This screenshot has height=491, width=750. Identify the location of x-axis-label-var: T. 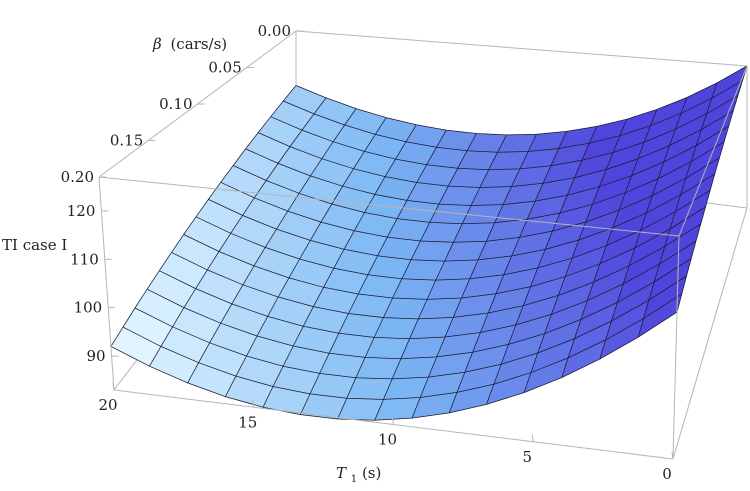
(341, 473).